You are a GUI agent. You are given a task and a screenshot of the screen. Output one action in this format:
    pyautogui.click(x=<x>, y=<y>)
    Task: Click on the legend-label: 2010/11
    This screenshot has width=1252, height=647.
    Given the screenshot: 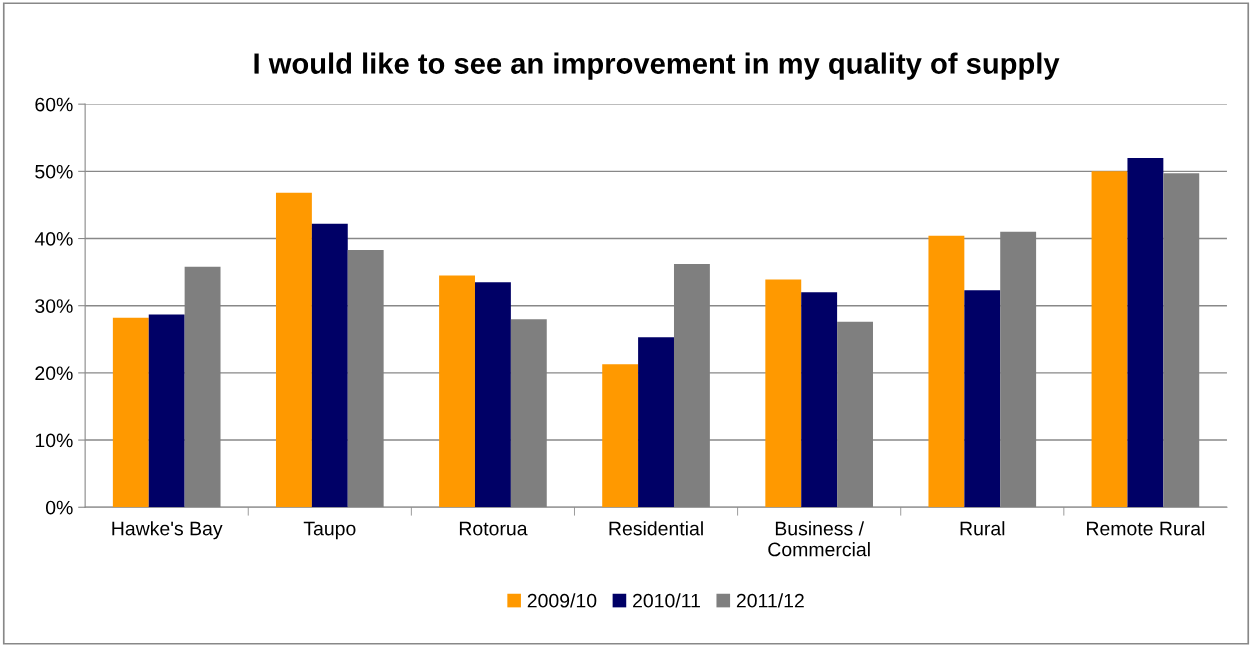 What is the action you would take?
    pyautogui.click(x=666, y=600)
    